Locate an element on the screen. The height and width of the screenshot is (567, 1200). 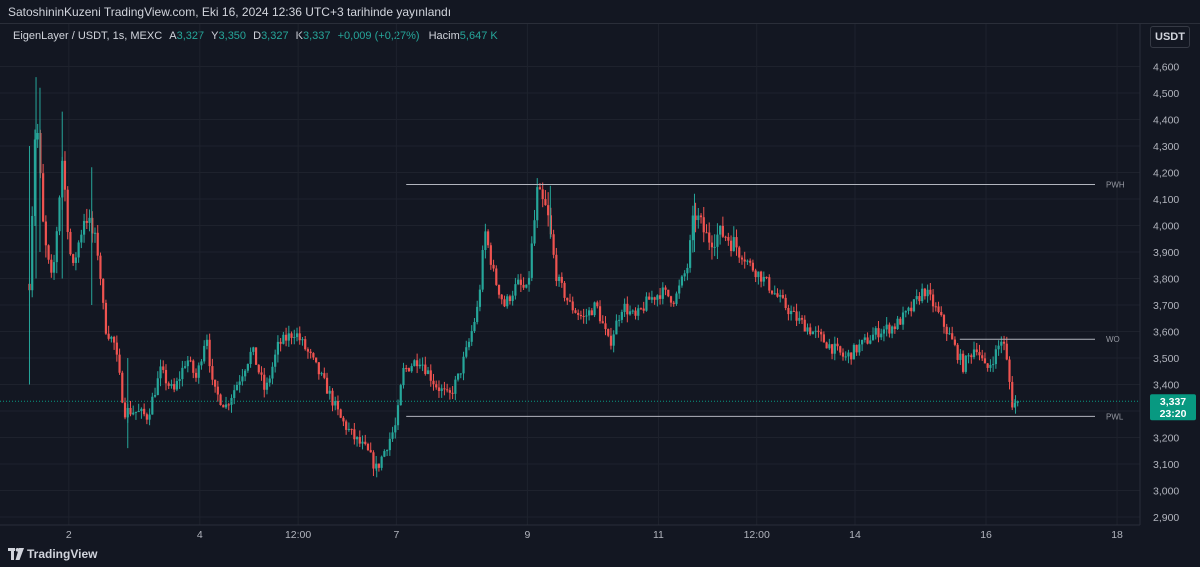
y-tick-label: 4,400 is located at coordinates (1166, 121).